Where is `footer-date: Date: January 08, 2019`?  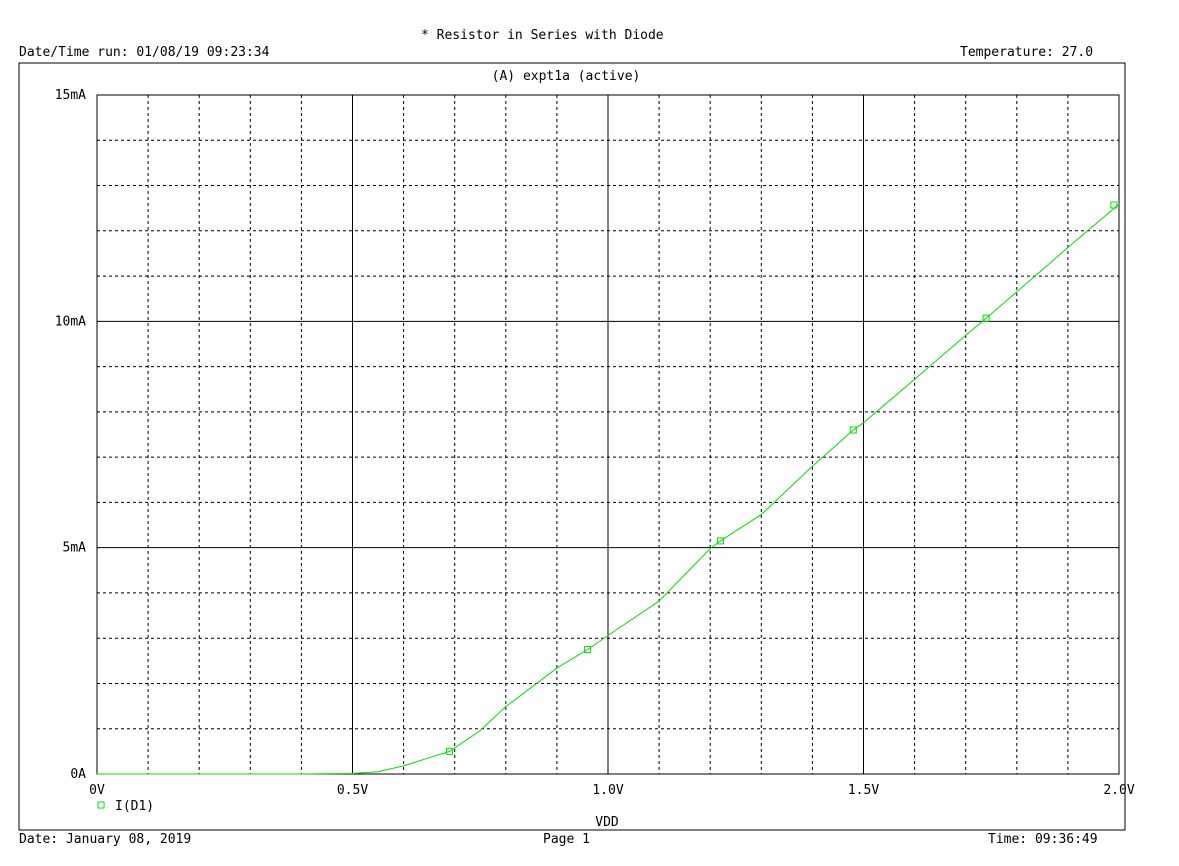 footer-date: Date: January 08, 2019 is located at coordinates (105, 839).